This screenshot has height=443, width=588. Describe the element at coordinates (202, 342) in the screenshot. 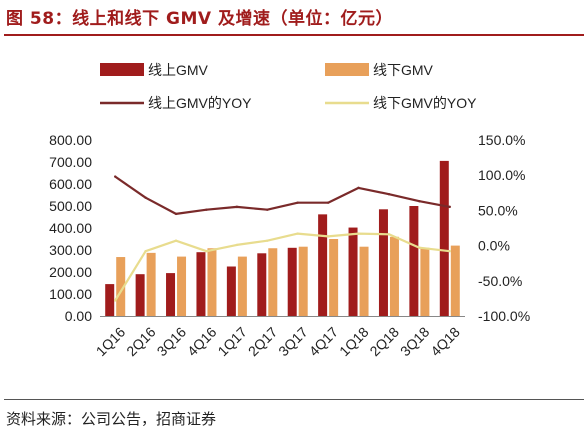

I see `x-tick-label: 4Q16` at that location.